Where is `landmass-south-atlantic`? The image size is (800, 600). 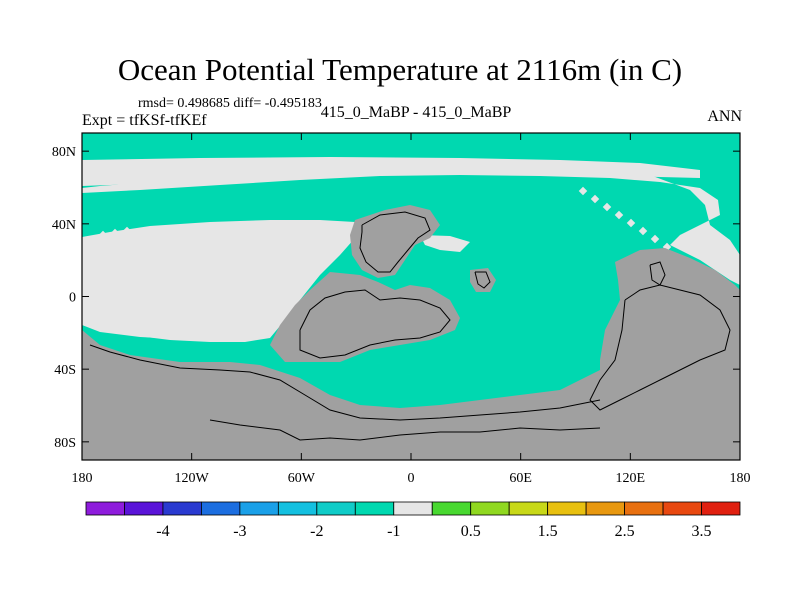 landmass-south-atlantic is located at coordinates (365, 317).